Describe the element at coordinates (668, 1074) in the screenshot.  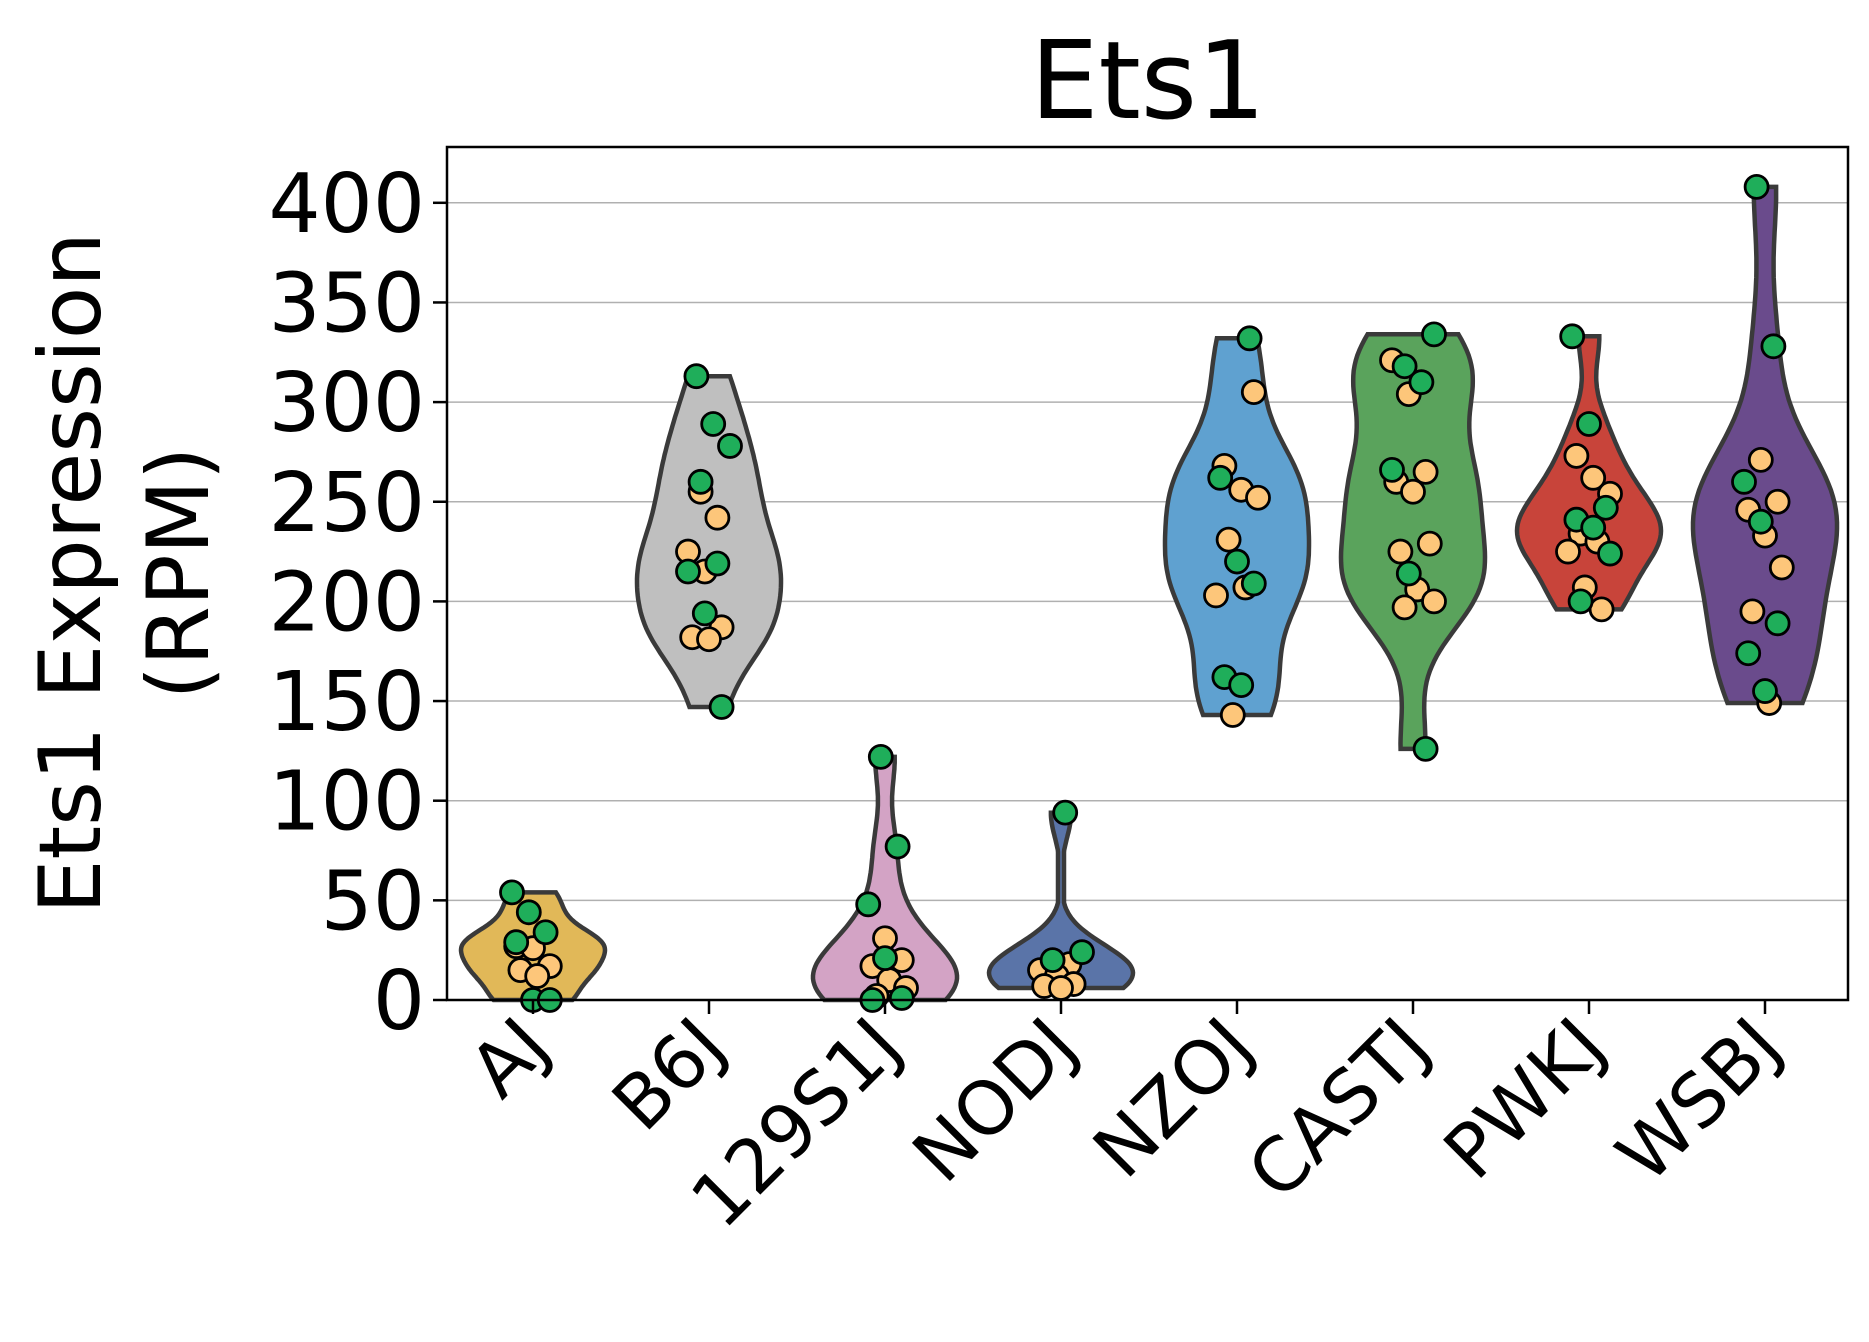
I see `x-tick-label-b6j: B6J` at that location.